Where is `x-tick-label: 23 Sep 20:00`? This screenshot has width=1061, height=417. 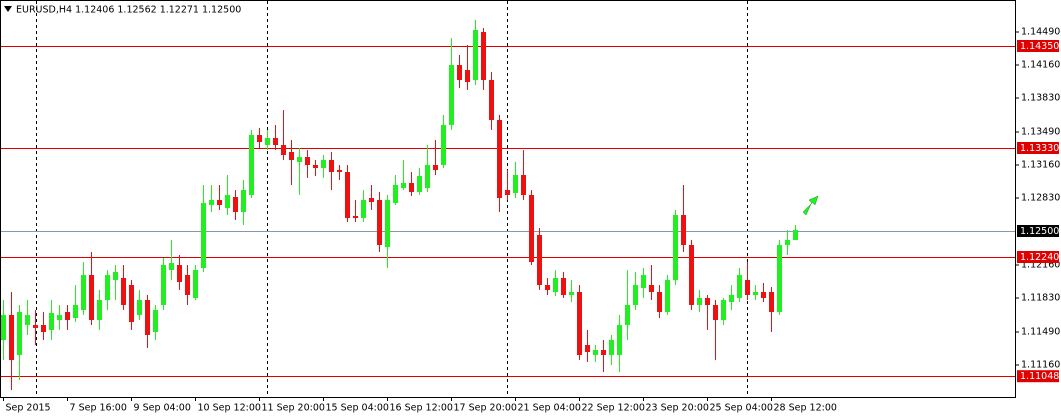
x-tick-label: 23 Sep 20:00 is located at coordinates (677, 408).